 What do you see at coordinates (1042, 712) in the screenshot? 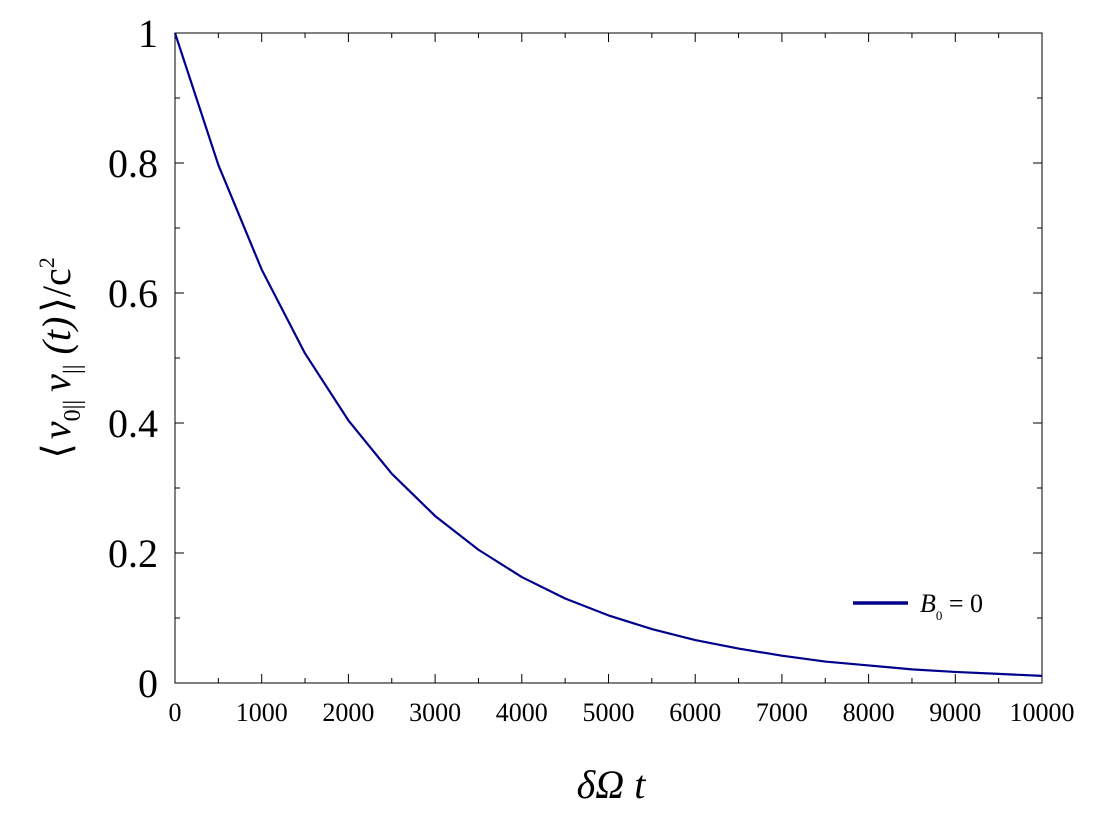
I see `x-tick-label: 10000` at bounding box center [1042, 712].